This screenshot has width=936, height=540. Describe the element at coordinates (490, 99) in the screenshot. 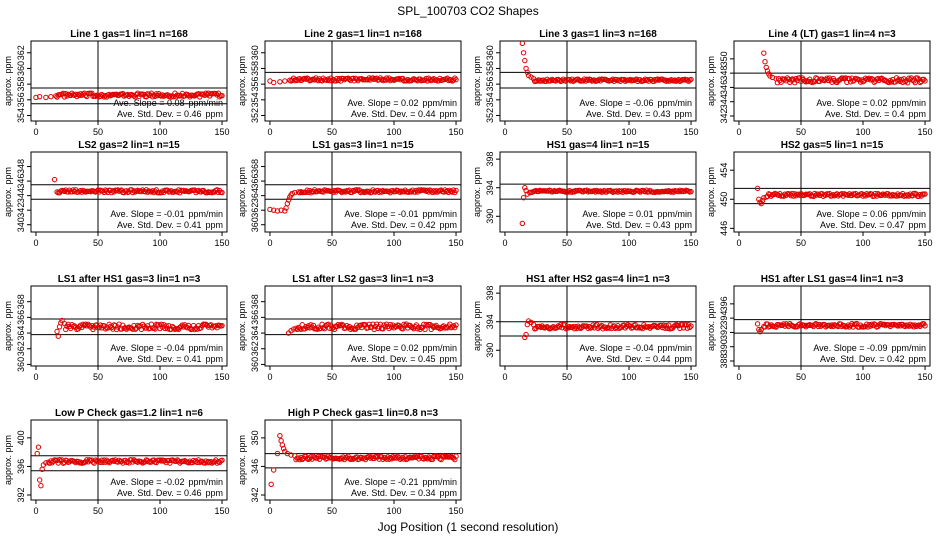

I see `y-tick-label: 354` at that location.